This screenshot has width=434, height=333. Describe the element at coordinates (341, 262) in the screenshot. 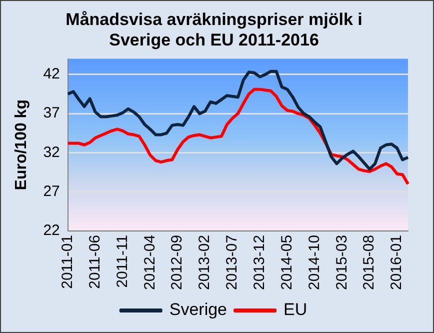

I see `x-tick-label: 2015-03` at that location.